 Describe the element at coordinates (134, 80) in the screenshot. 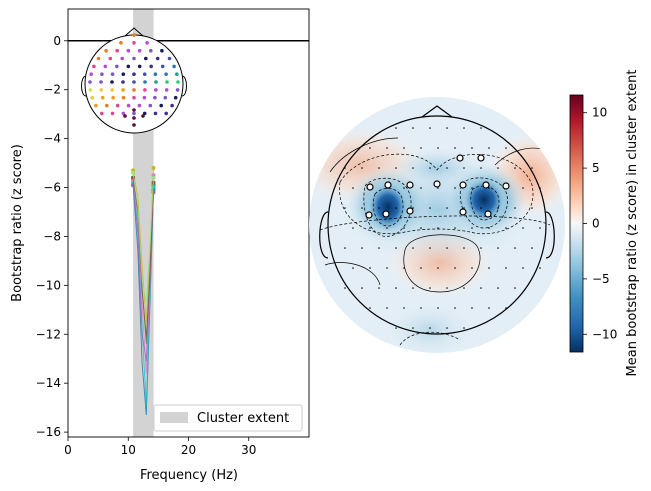

I see `sensor-dots` at that location.